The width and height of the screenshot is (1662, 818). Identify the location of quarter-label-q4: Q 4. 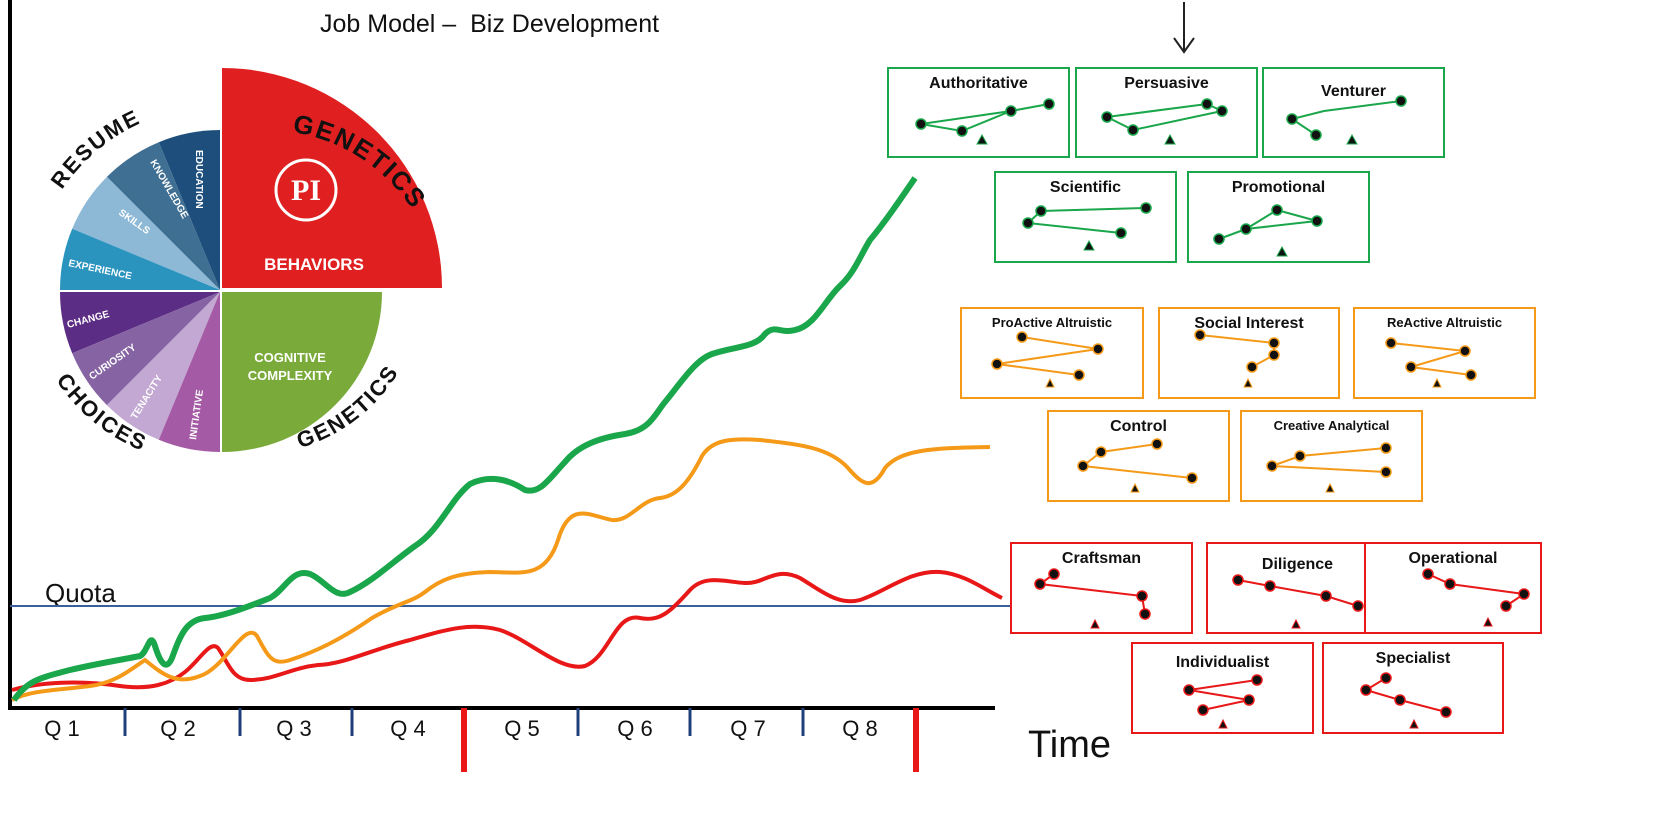
(408, 728).